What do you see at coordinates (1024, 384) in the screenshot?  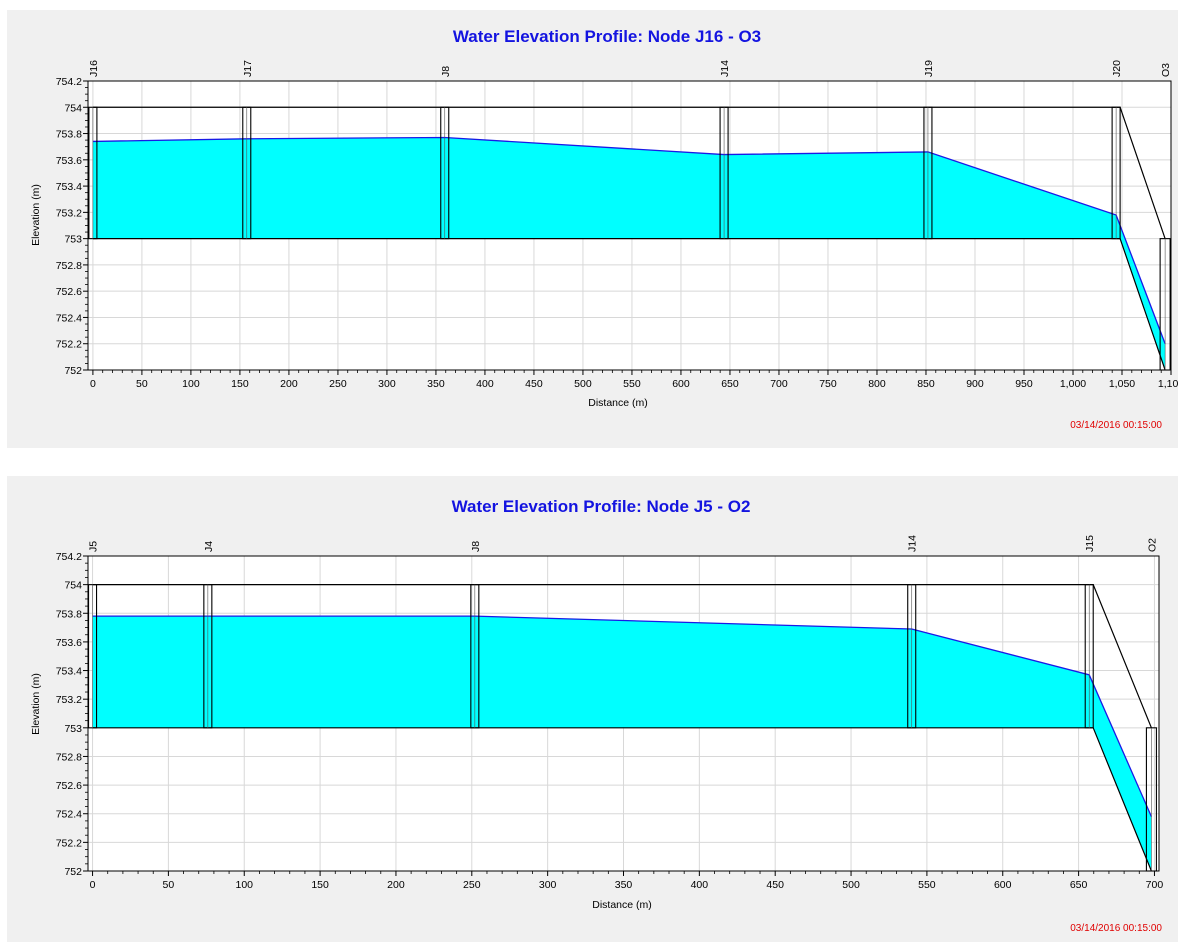 I see `x-tick-label: 950` at bounding box center [1024, 384].